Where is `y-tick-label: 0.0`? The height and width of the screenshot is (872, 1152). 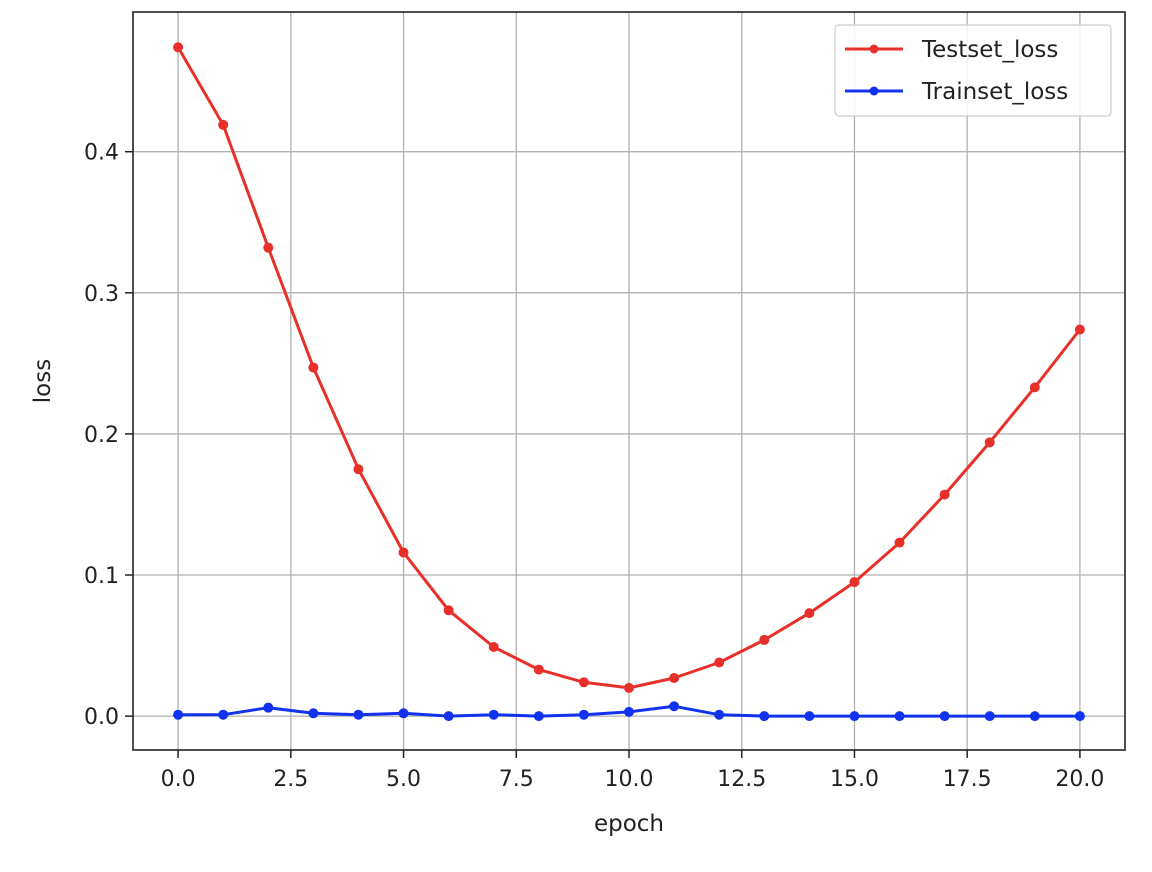
y-tick-label: 0.0 is located at coordinates (101, 717).